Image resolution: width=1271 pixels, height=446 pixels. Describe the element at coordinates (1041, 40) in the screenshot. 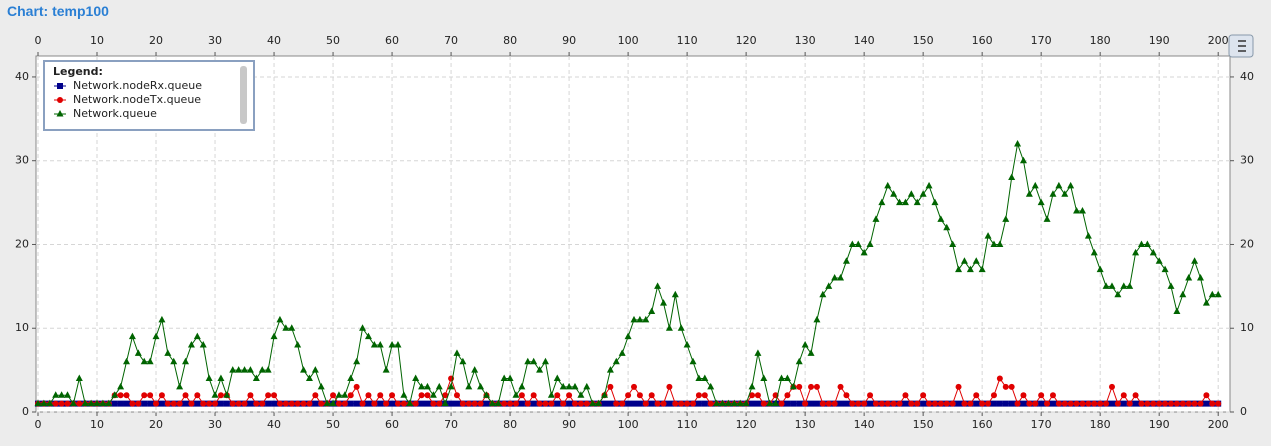

I see `x-tick-label-top: 170` at that location.